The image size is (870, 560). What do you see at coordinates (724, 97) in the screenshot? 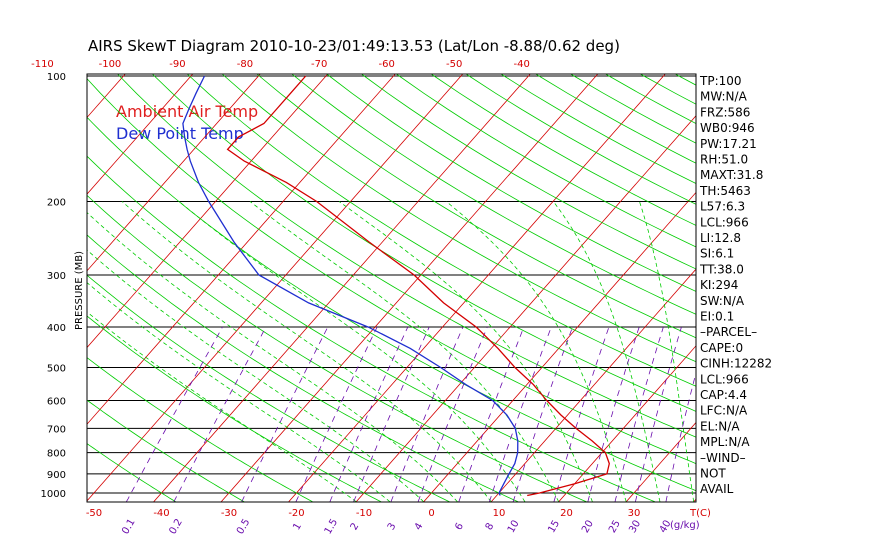
I see `sounding-index-item: MW:N/A` at bounding box center [724, 97].